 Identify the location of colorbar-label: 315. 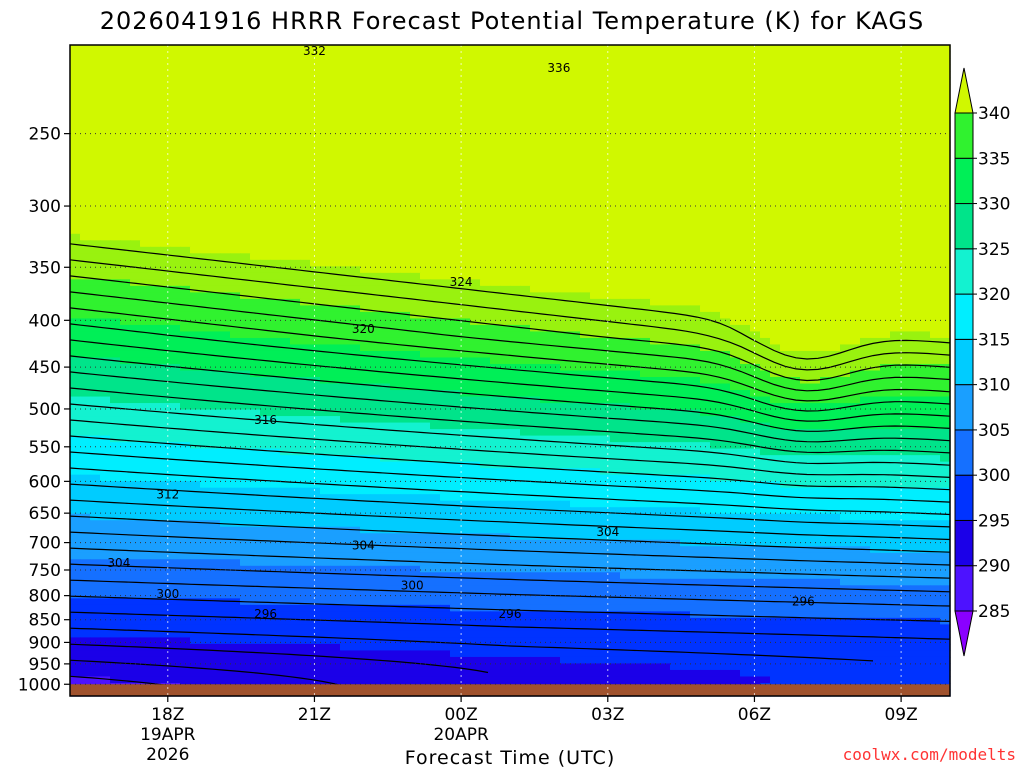
(994, 340).